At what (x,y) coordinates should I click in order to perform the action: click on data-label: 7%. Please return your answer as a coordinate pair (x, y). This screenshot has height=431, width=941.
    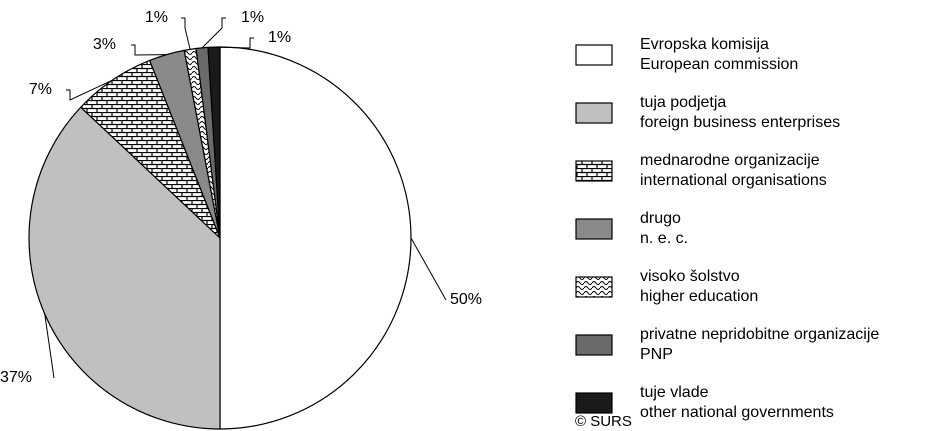
    Looking at the image, I should click on (40, 89).